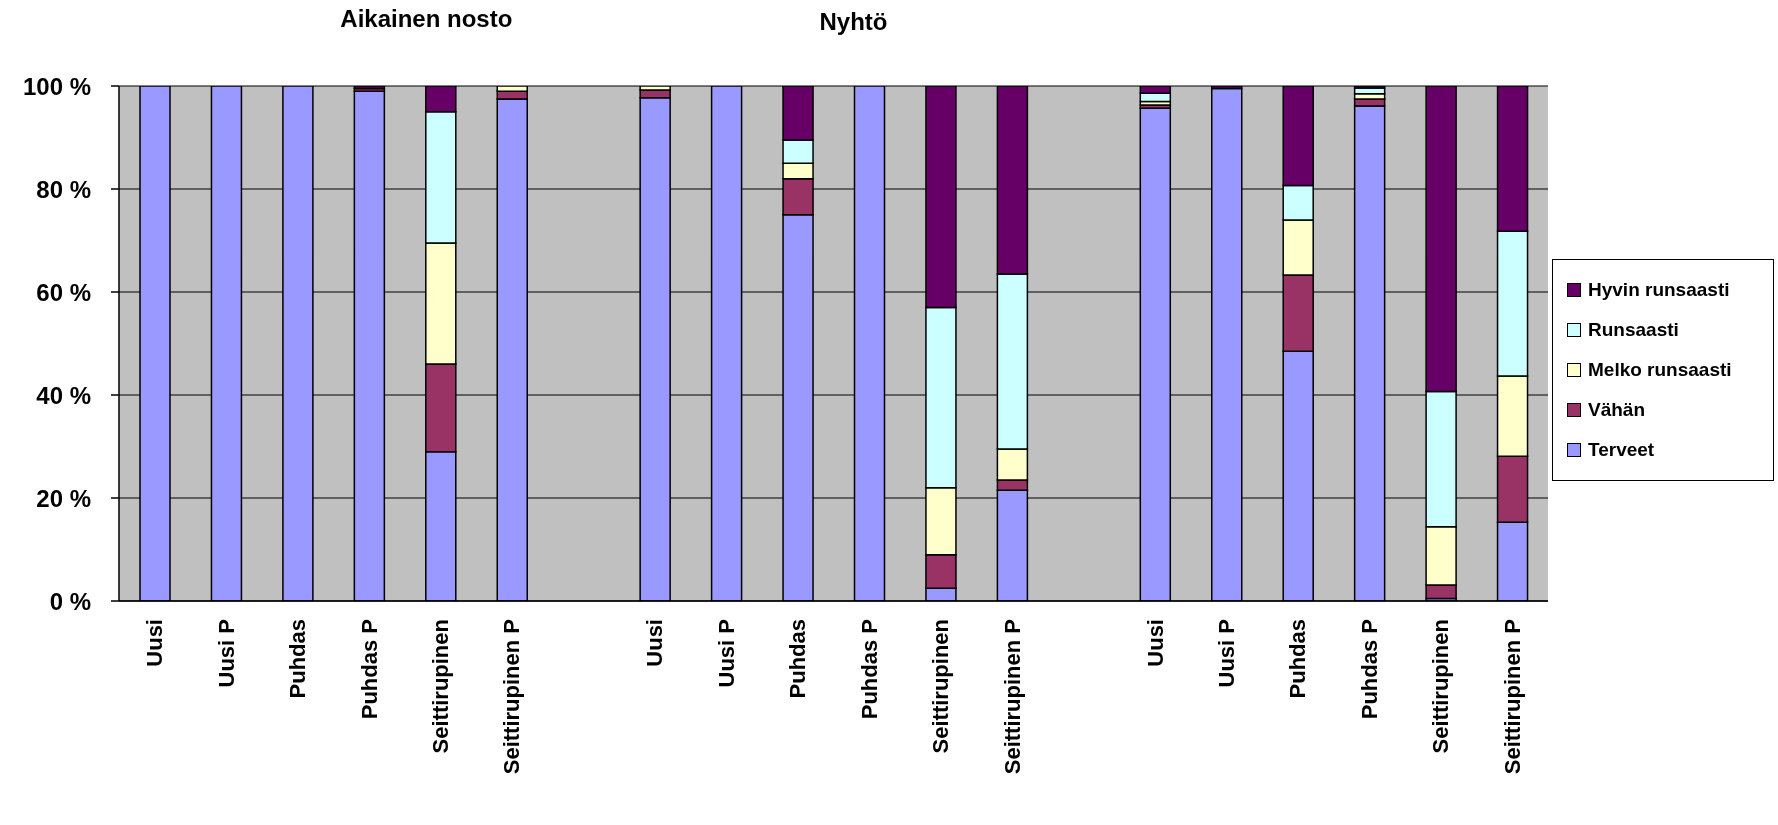  What do you see at coordinates (70, 601) in the screenshot?
I see `y-tick-label: 0 %` at bounding box center [70, 601].